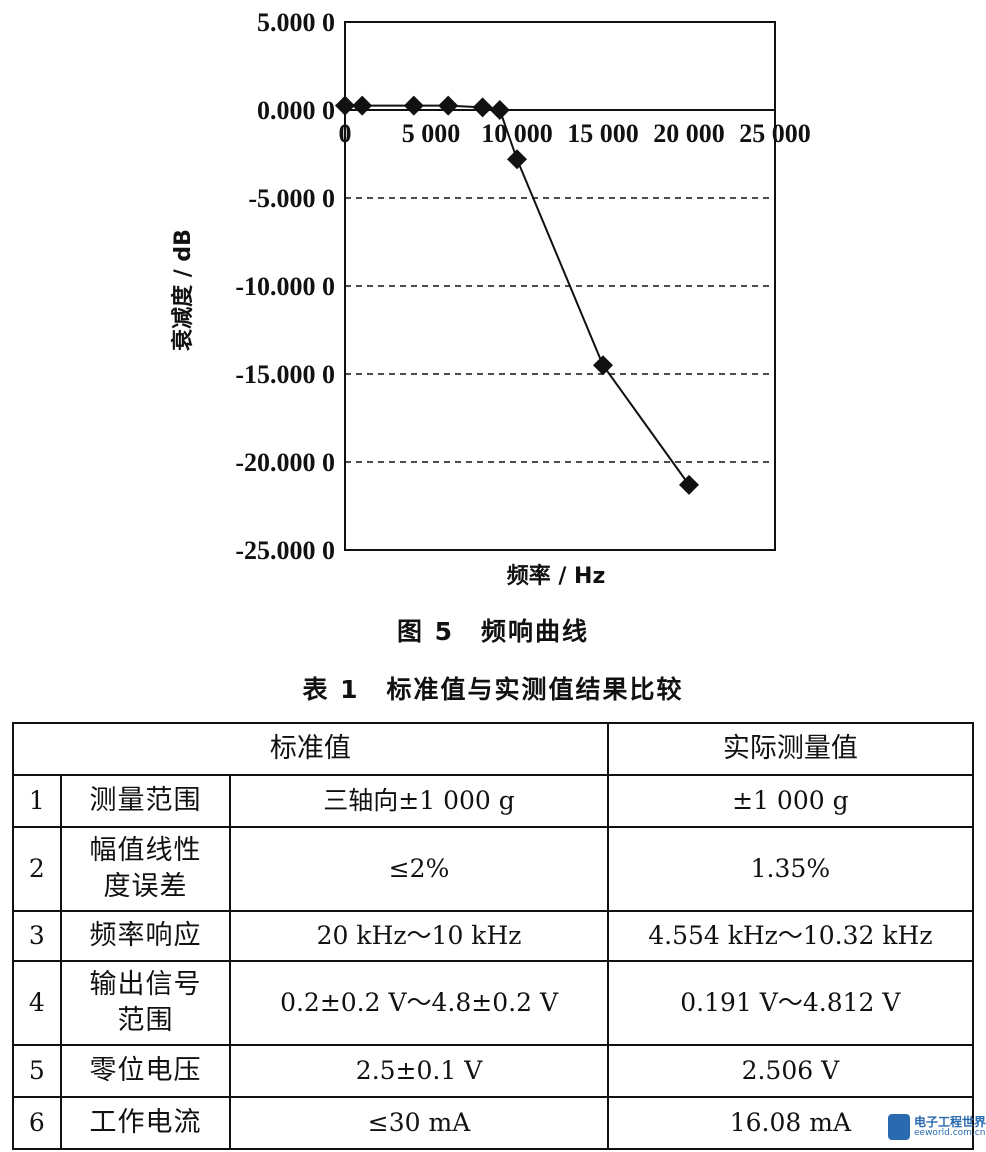 The image size is (986, 1152). Describe the element at coordinates (285, 550) in the screenshot. I see `y-tick-label: -25.000 0` at that location.